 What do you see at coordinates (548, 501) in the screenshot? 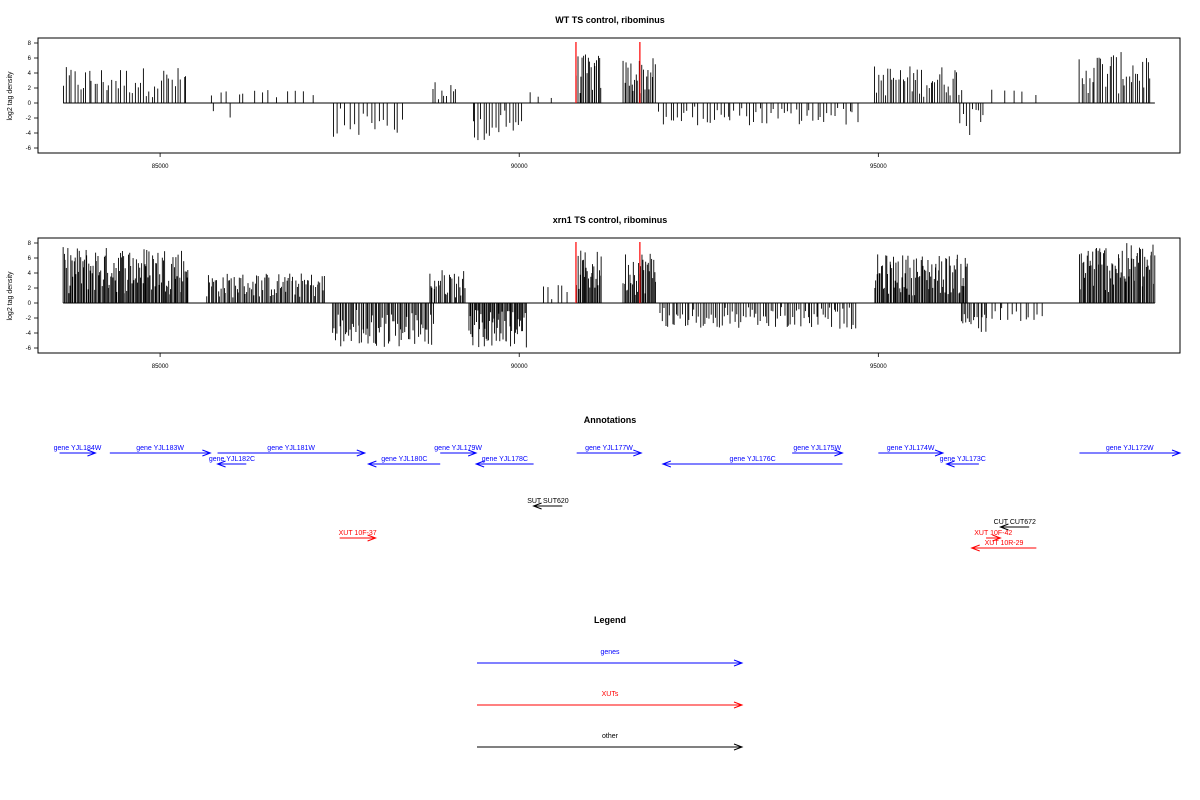
I see `feature-label: SUT SUT620` at bounding box center [548, 501].